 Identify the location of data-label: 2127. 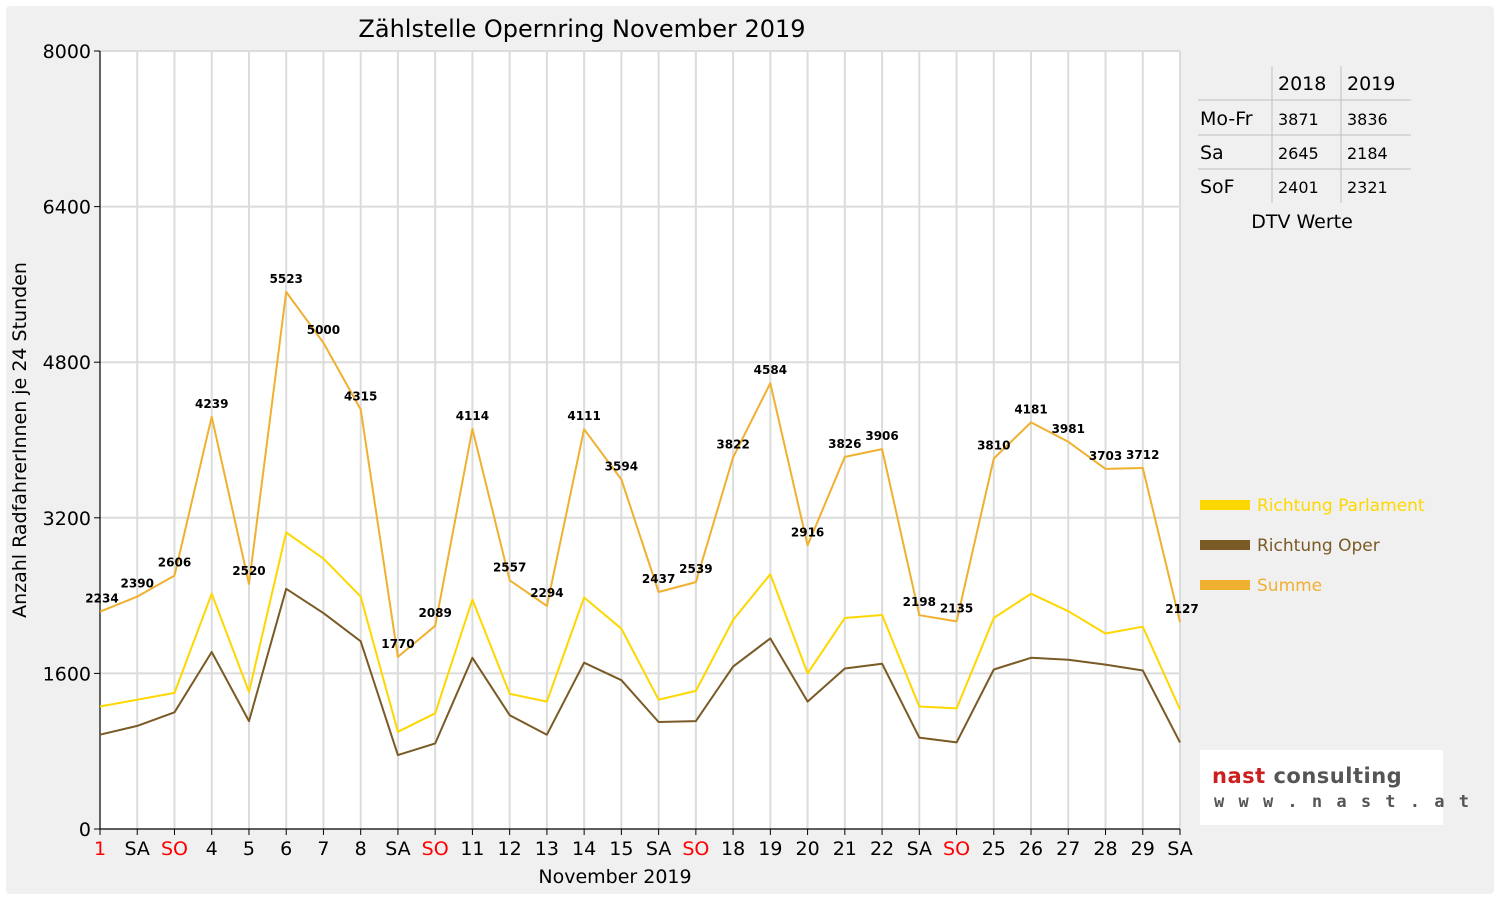
(1181, 609).